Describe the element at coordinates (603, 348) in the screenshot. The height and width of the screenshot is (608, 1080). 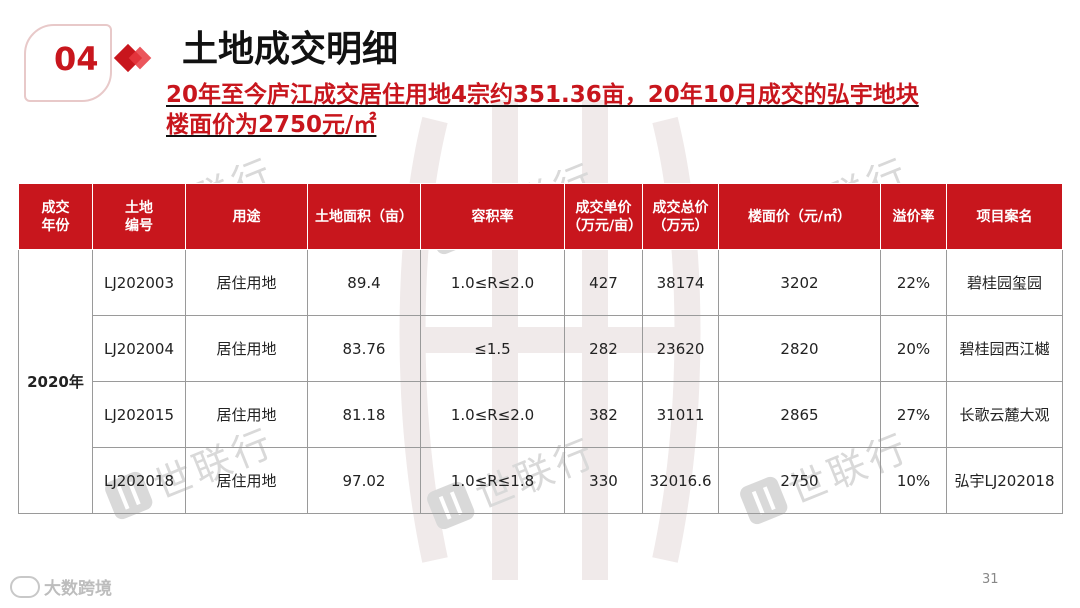
I see `cell-unit-price: 282` at that location.